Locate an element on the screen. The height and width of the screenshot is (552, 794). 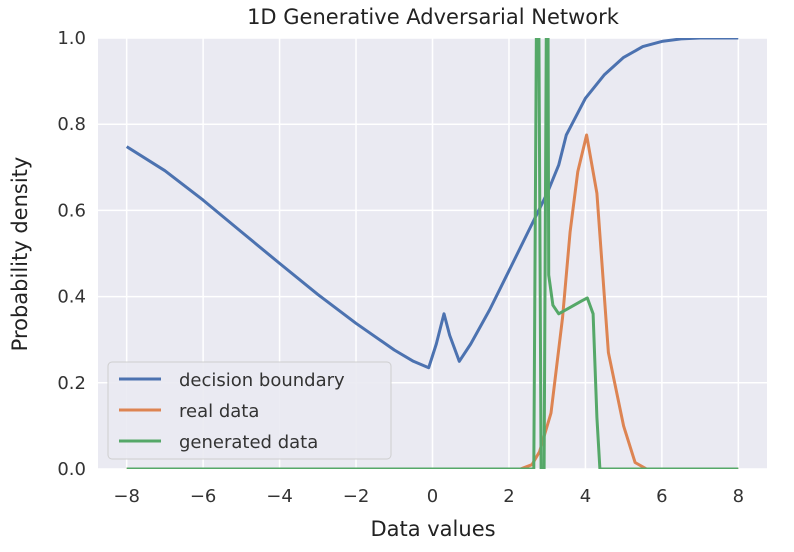
legend: decision boundary real data generated data is located at coordinates (249, 410).